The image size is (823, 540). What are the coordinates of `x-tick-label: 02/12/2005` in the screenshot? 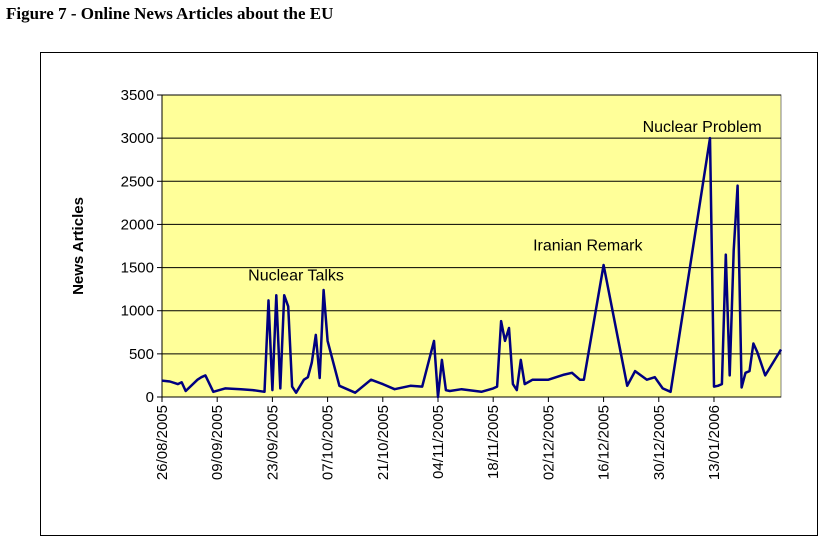 It's located at (548, 442).